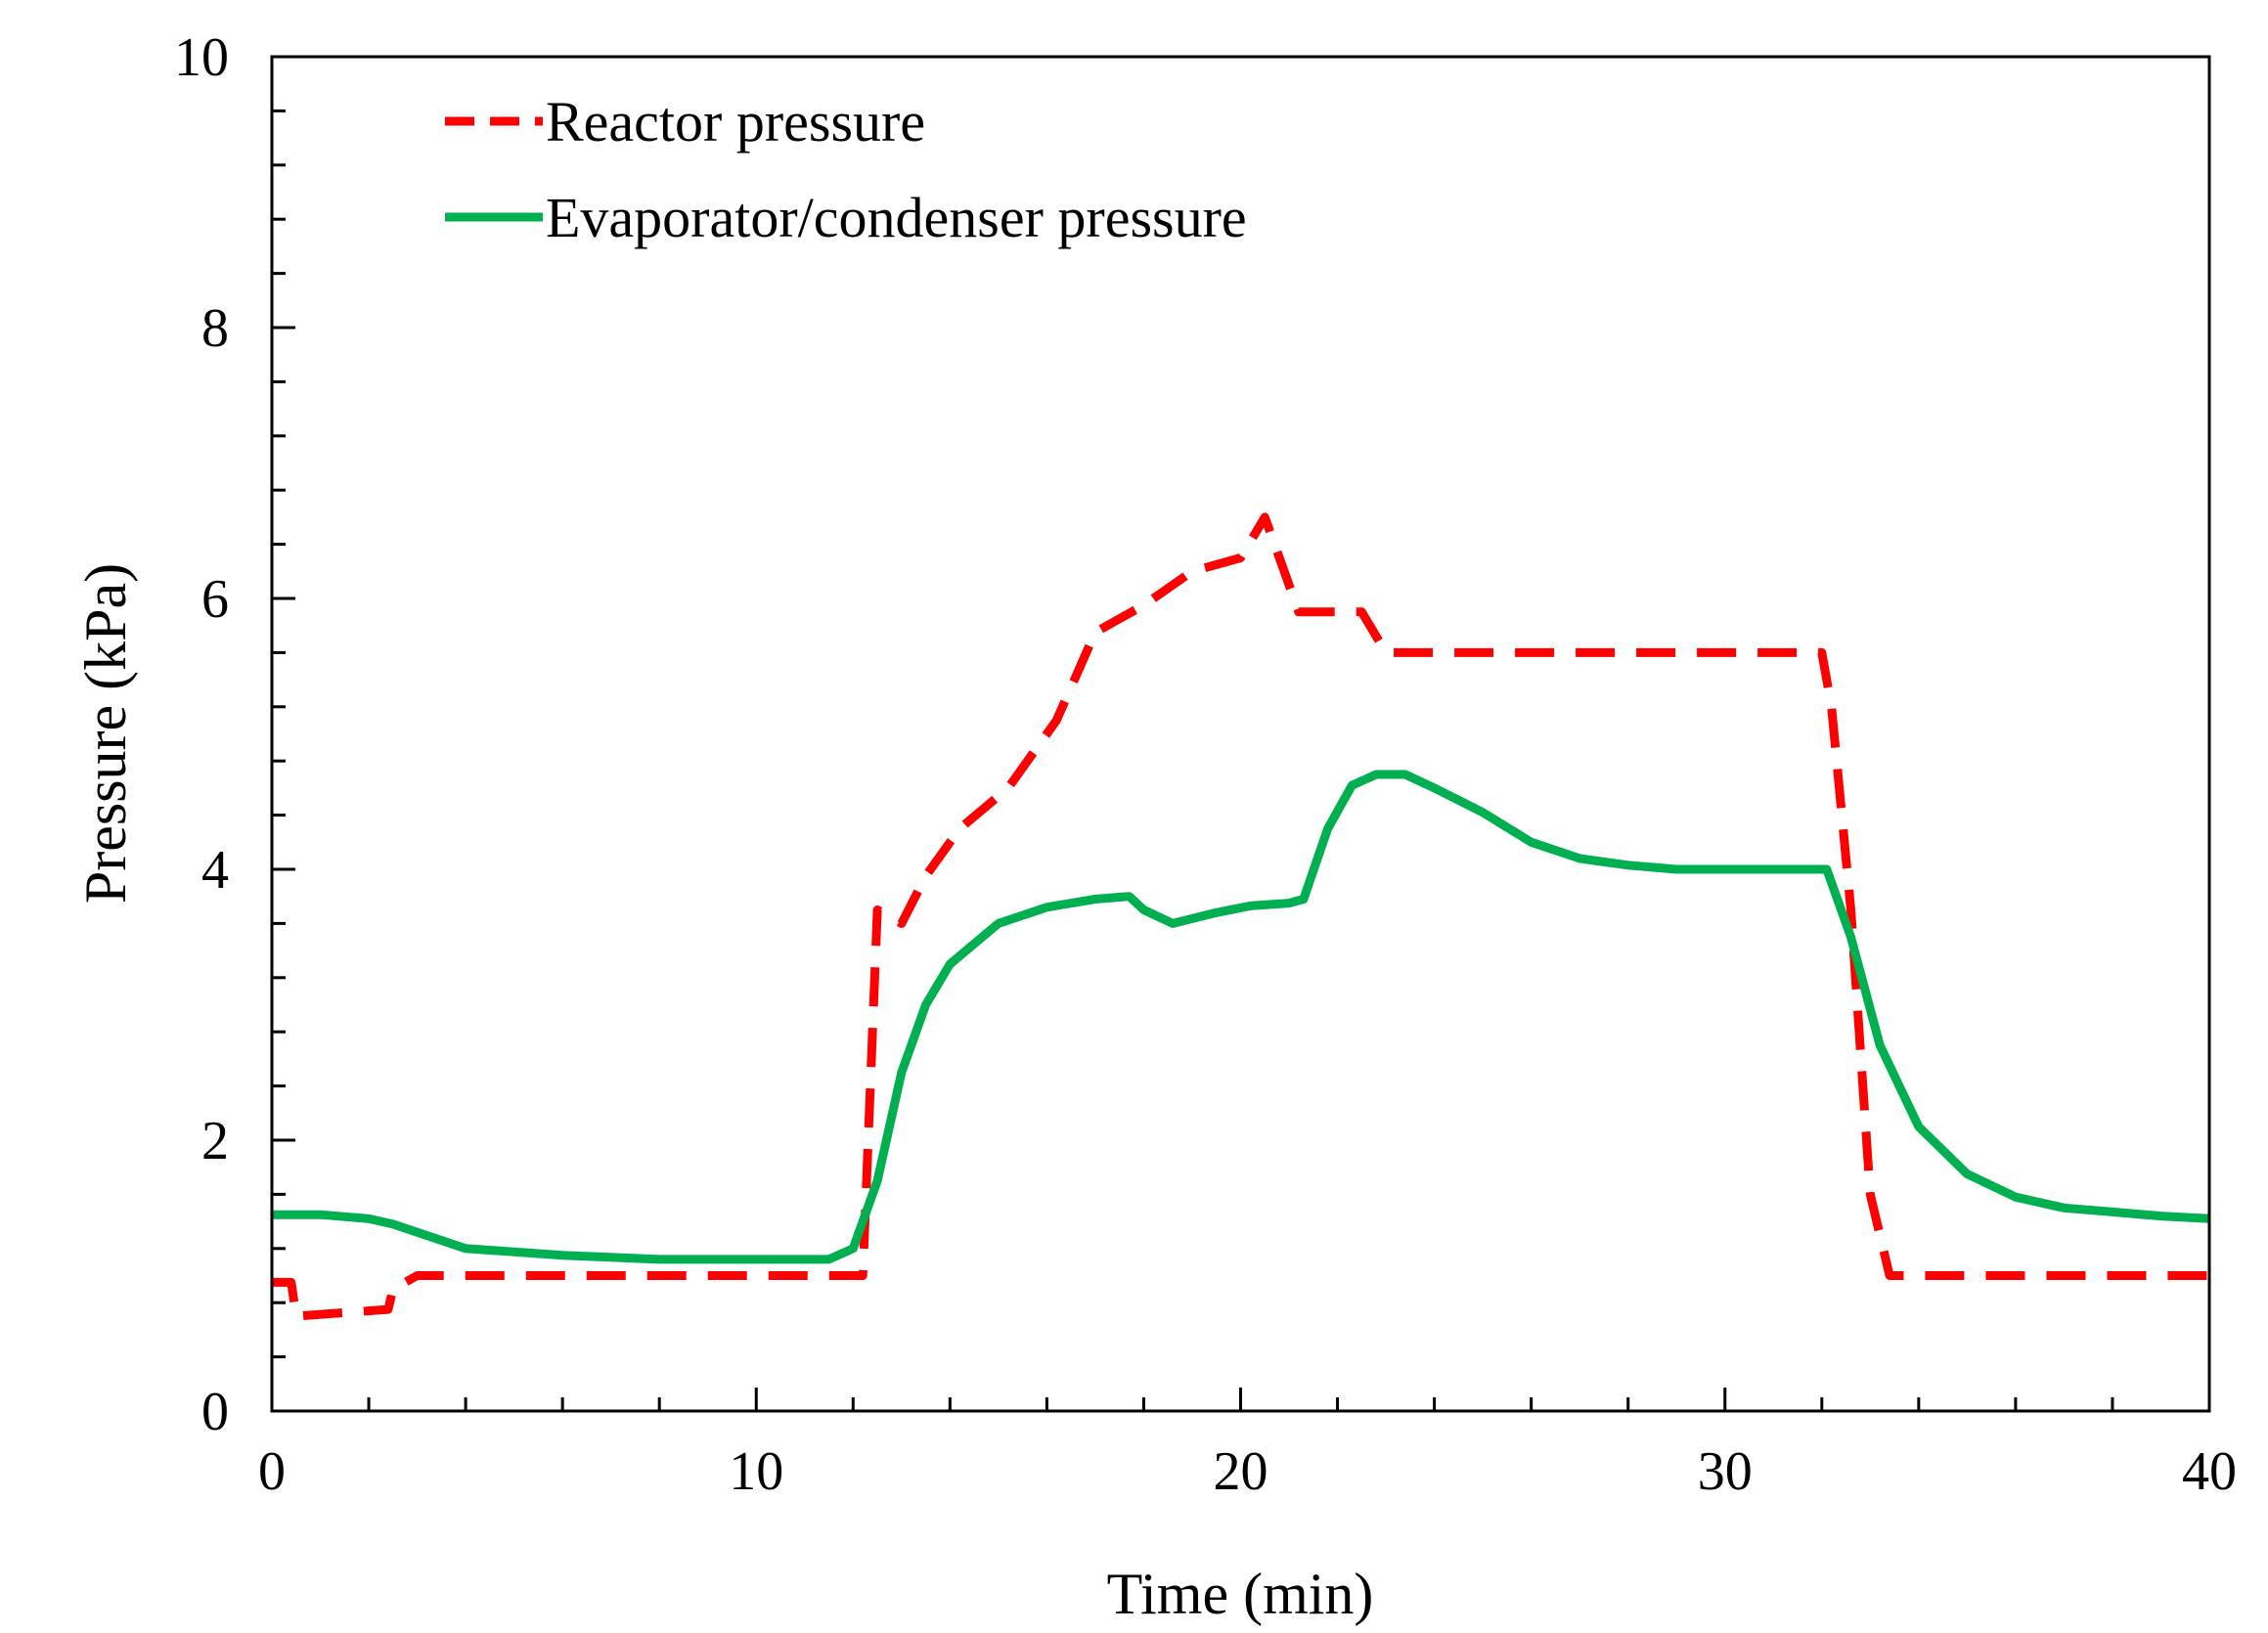 The image size is (2268, 1633). What do you see at coordinates (215, 599) in the screenshot?
I see `y-tick-label: 6` at bounding box center [215, 599].